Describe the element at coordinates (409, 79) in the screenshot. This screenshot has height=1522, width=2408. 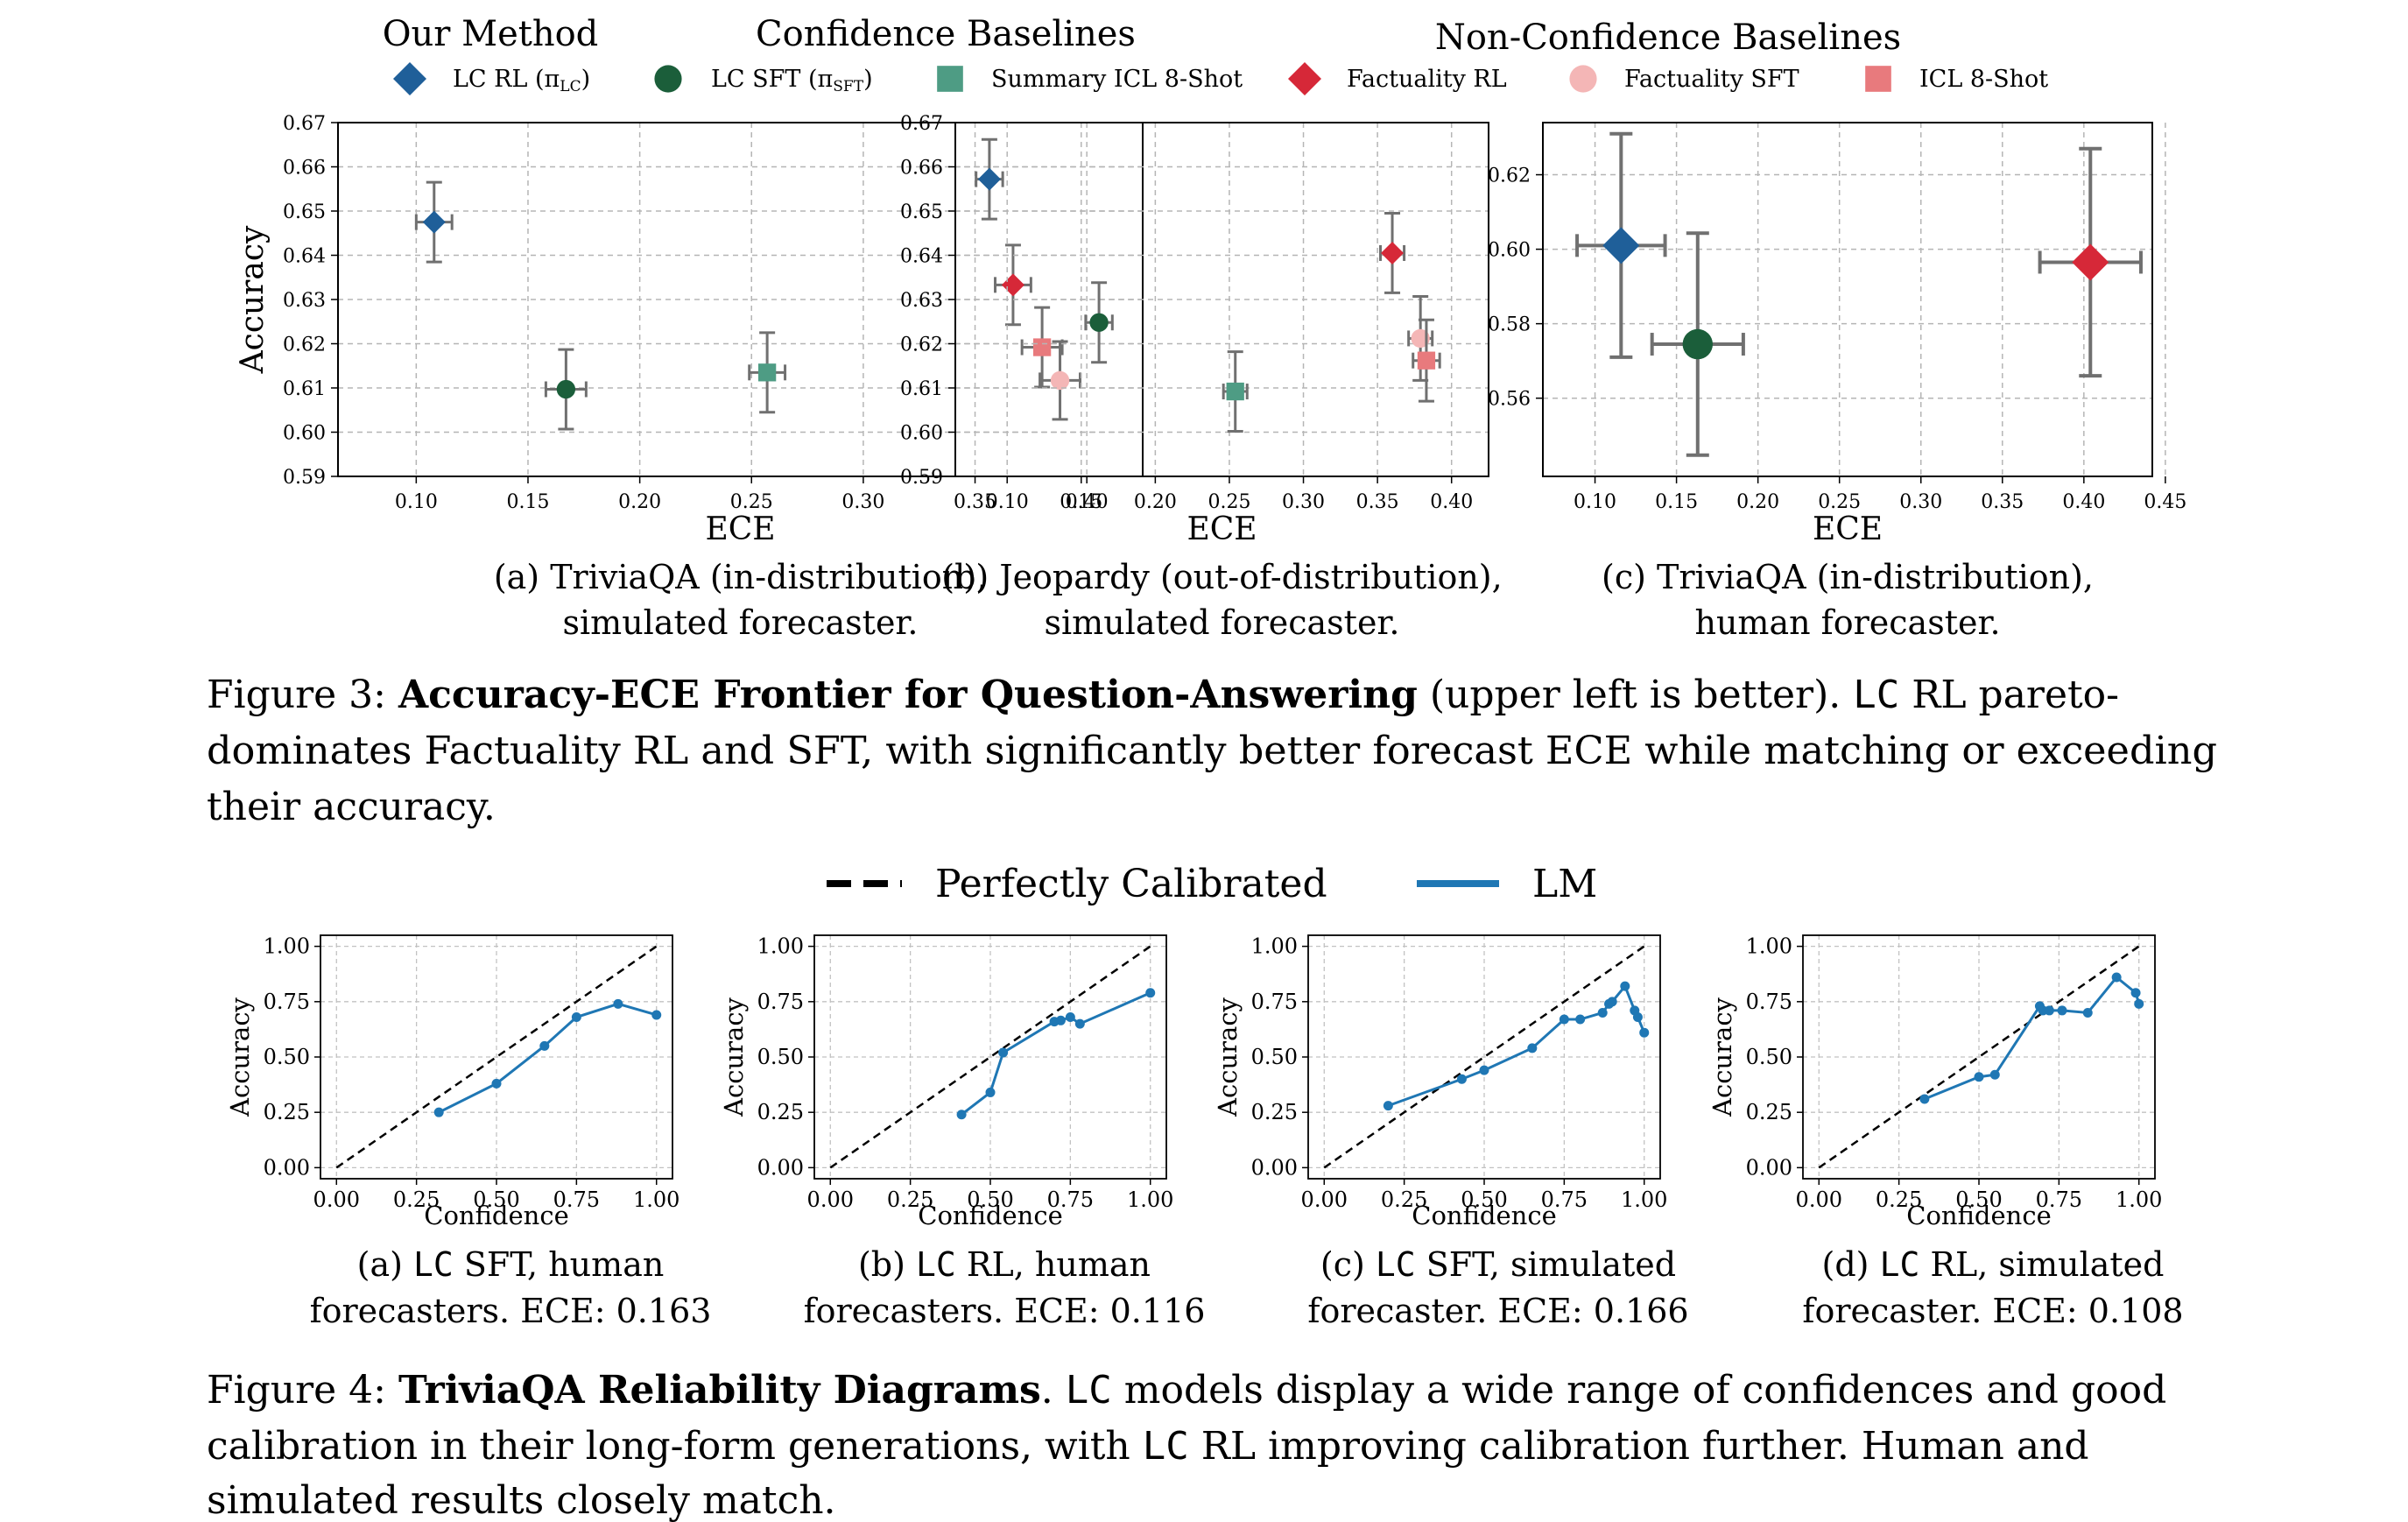
I see `legend-diamond-lc_rl-icon` at that location.